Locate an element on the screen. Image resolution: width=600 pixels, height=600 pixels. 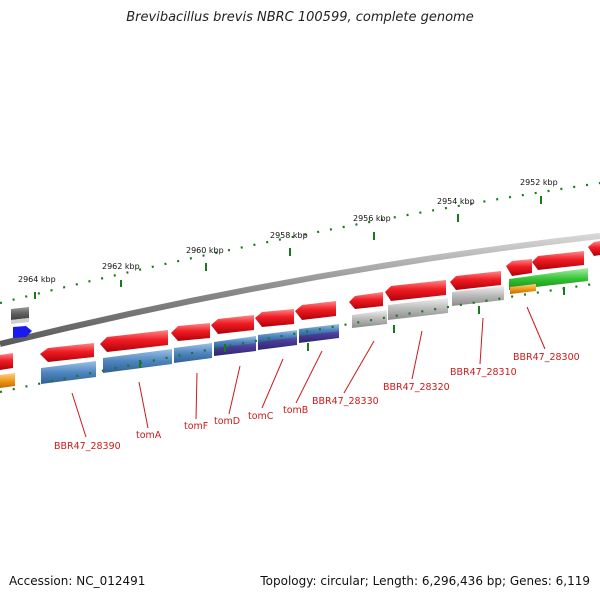
scale-label: 2964 kbp is located at coordinates (37, 279).